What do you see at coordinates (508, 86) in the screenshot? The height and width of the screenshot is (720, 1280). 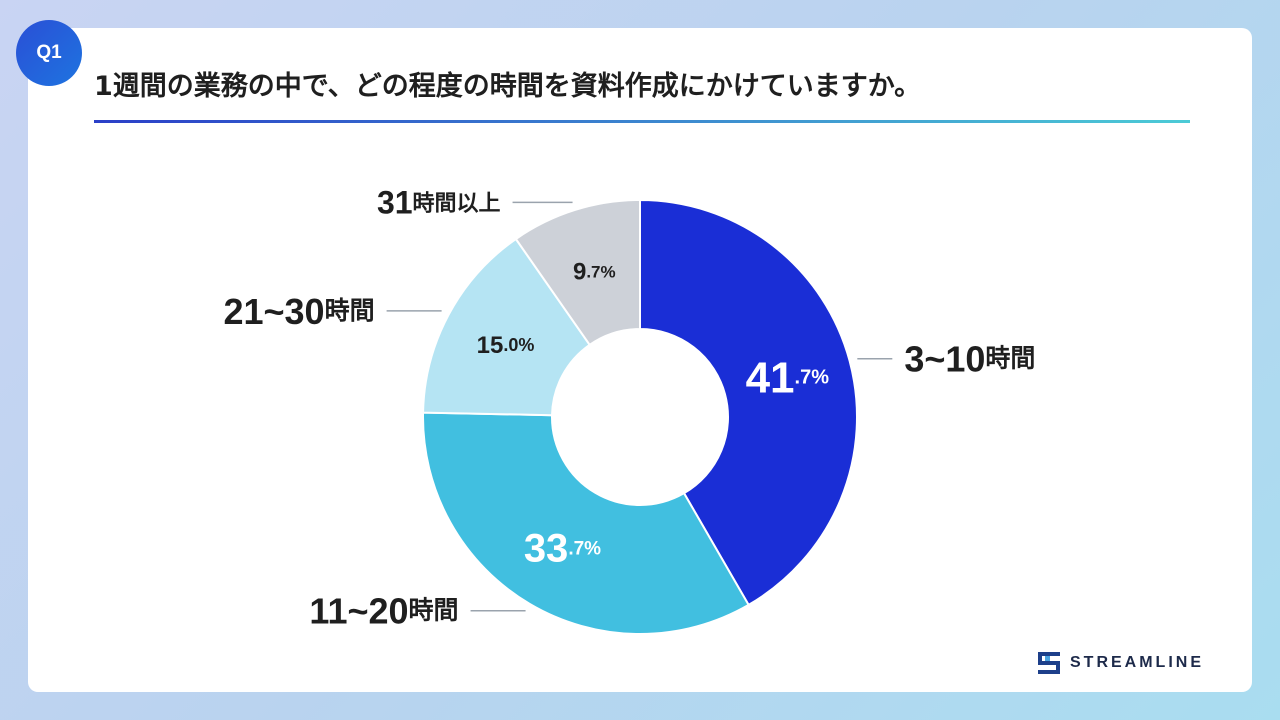 I see `page-title: 1週間の業務の中で、どの程度の時間を資料作成にかけていますか。` at bounding box center [508, 86].